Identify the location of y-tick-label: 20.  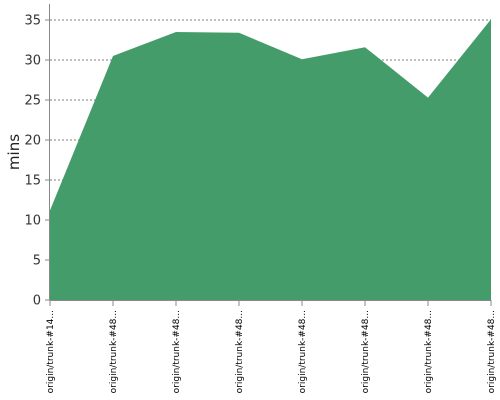
(32, 141).